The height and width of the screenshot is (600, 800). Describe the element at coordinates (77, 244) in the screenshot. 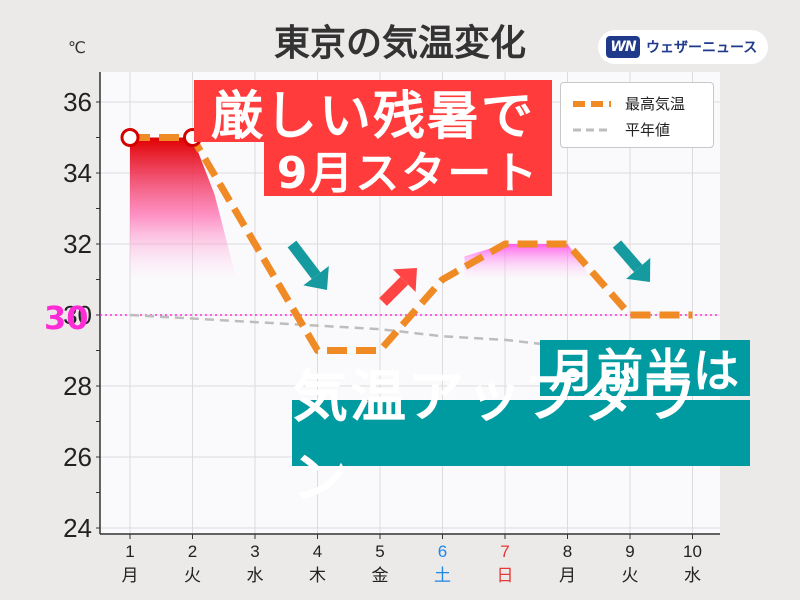

I see `y-tick-label: 32` at that location.